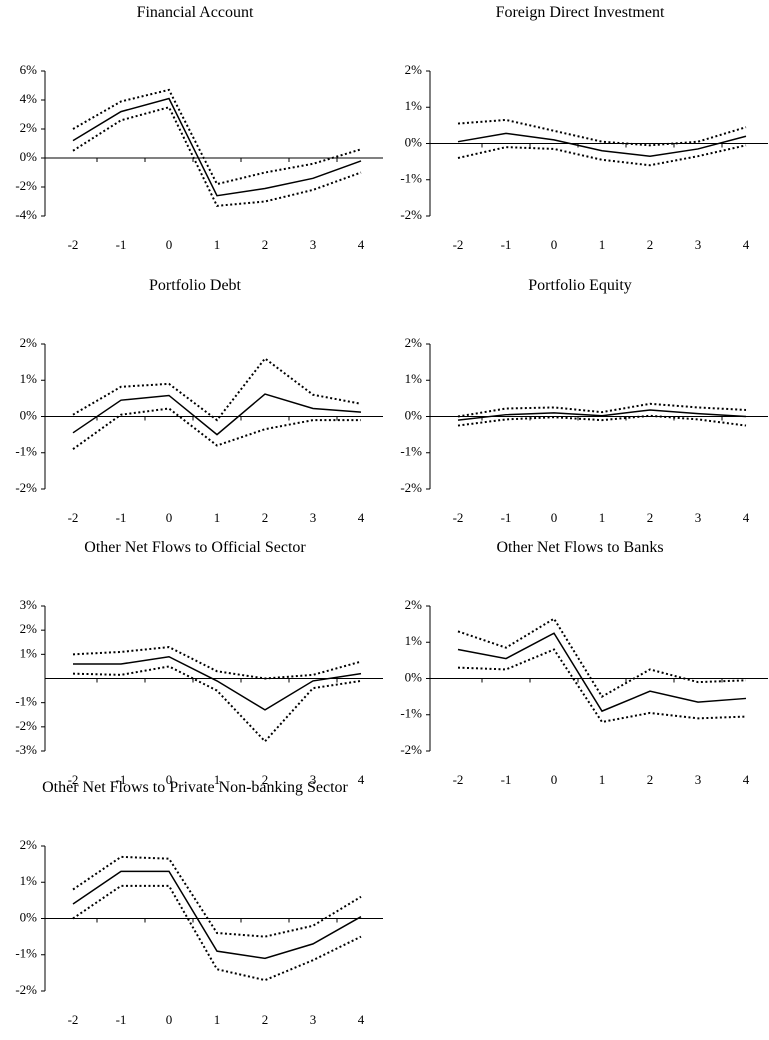  I want to click on chart-title: Portfolio Debt, so click(195, 285).